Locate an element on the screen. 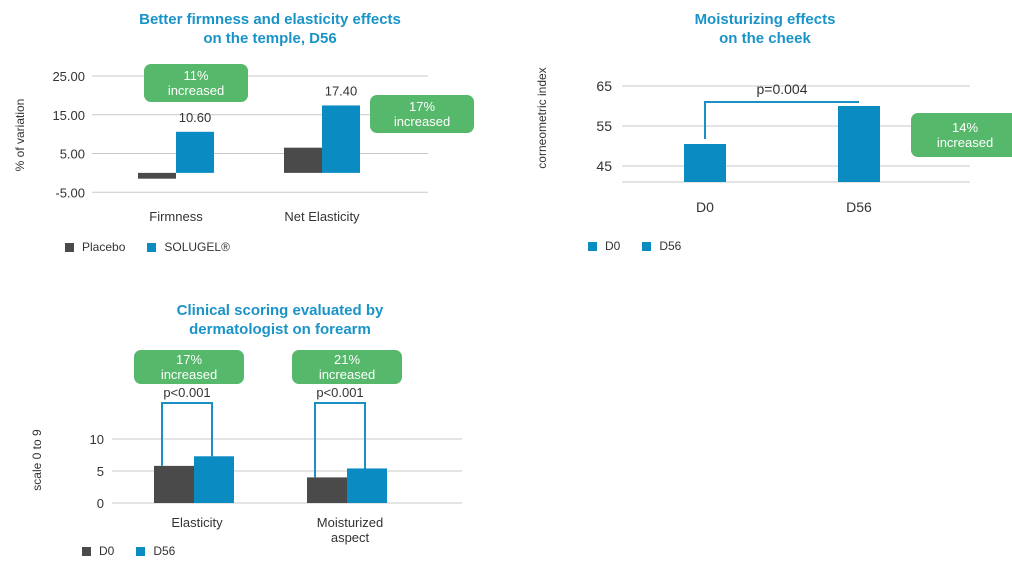  chart2-legend: D0 D56 is located at coordinates (645, 246).